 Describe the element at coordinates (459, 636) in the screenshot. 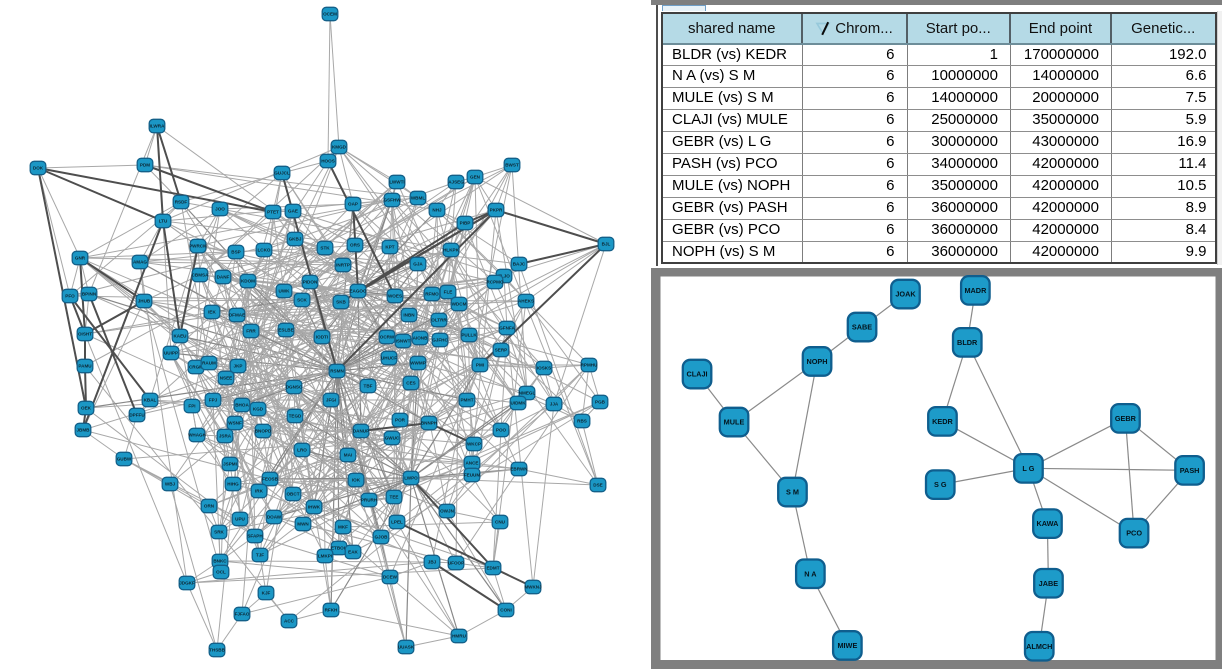

I see `svg-text: HMRU` at that location.